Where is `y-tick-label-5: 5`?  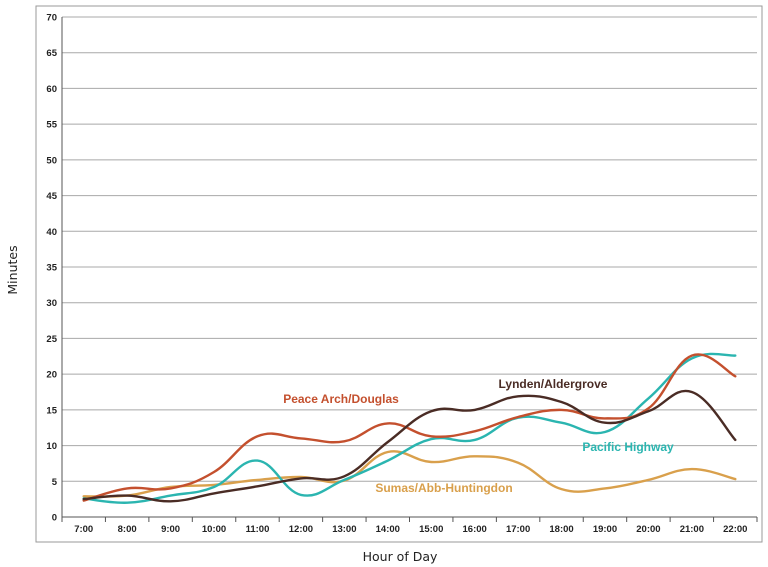 y-tick-label-5: 5 is located at coordinates (55, 482).